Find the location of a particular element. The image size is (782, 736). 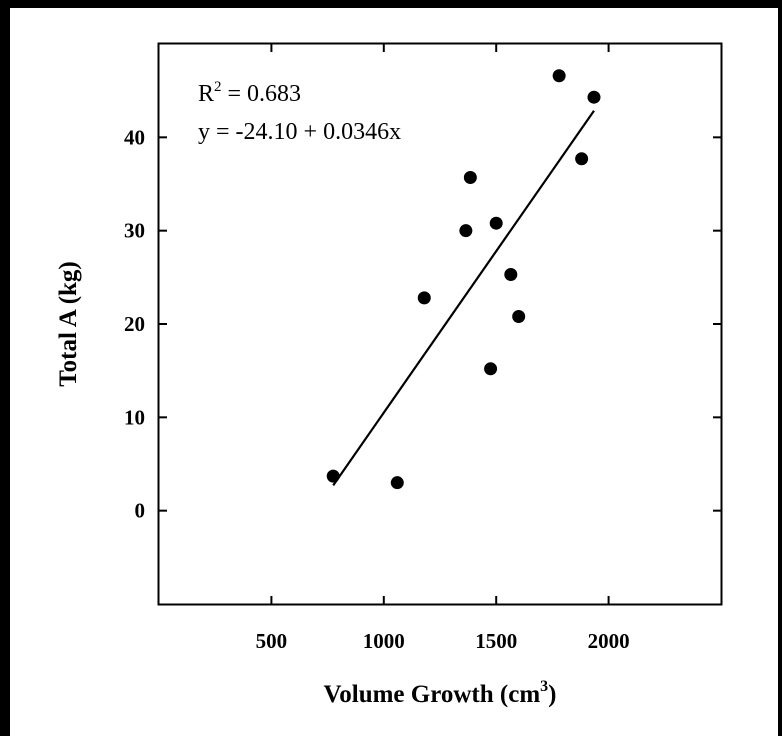

y-tick-labels: 0 10 20 30 40 is located at coordinates (134, 323).